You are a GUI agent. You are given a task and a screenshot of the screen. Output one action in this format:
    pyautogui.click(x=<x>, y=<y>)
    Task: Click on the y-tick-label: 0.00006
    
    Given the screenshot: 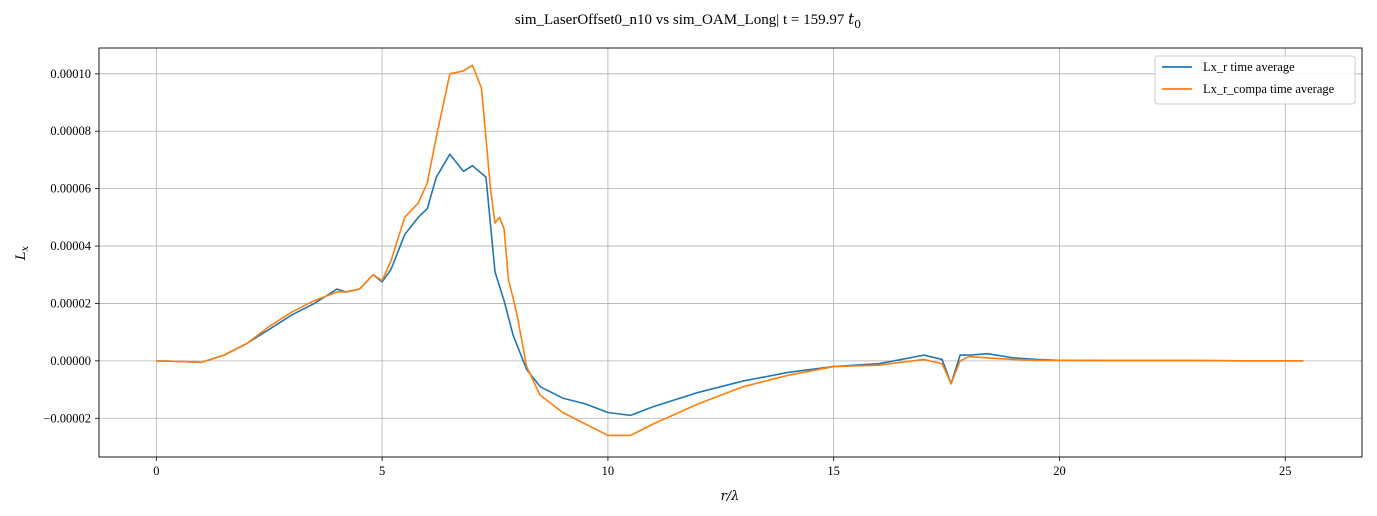 What is the action you would take?
    pyautogui.click(x=70, y=189)
    